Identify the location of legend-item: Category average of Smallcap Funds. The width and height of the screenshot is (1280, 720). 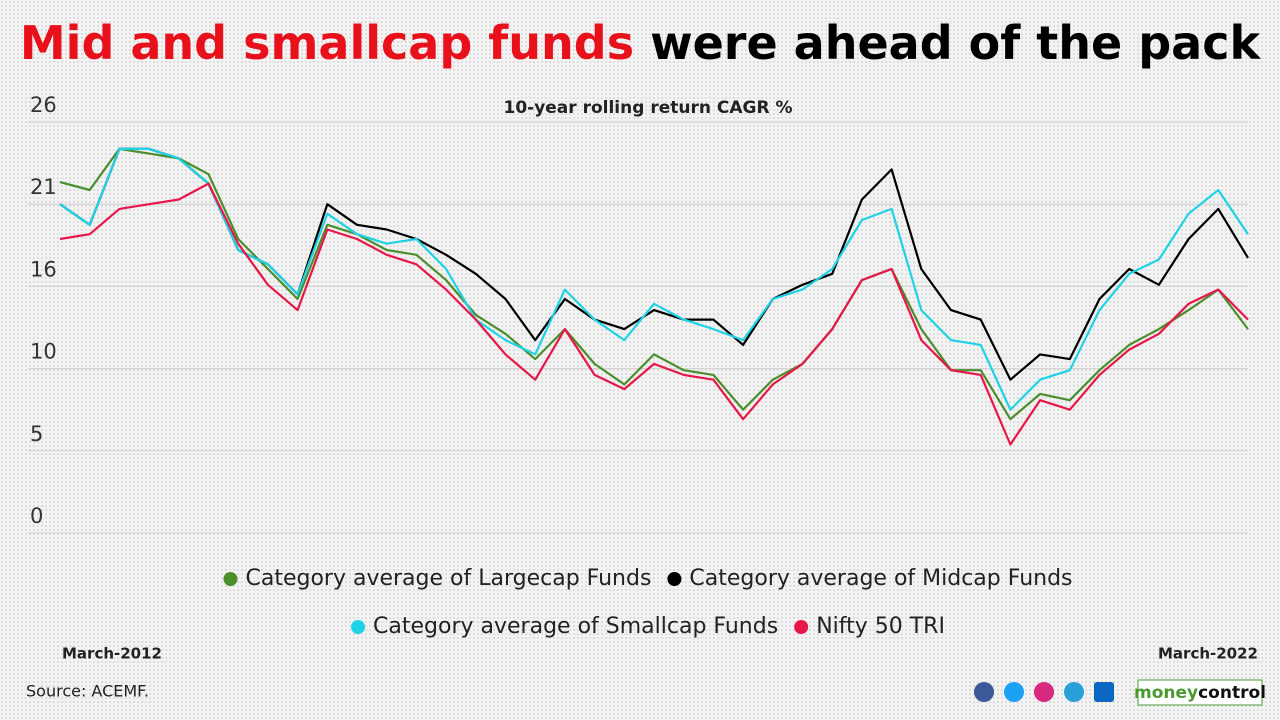
(564, 626).